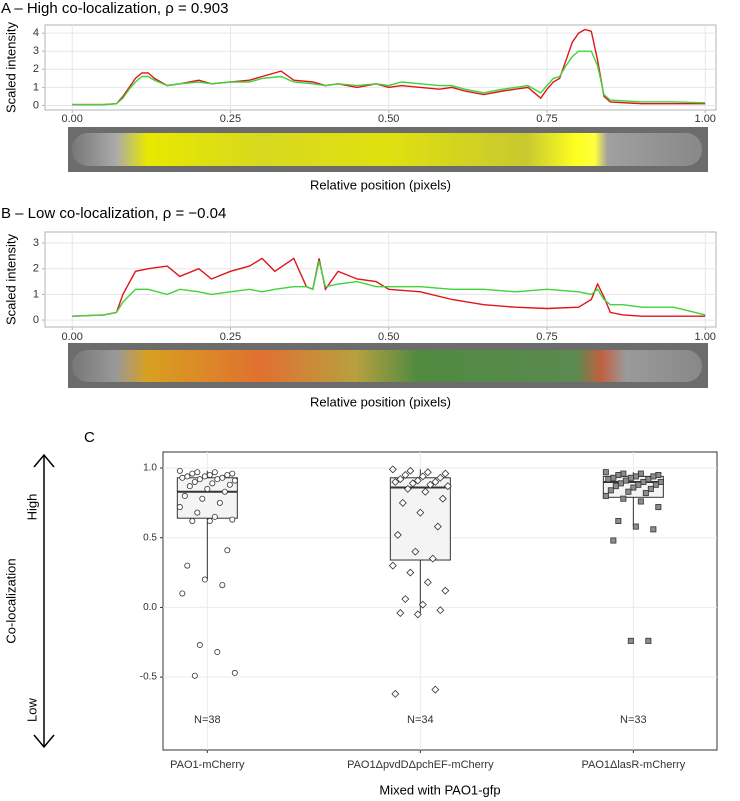 The width and height of the screenshot is (740, 801). I want to click on chart-title: C, so click(89, 437).